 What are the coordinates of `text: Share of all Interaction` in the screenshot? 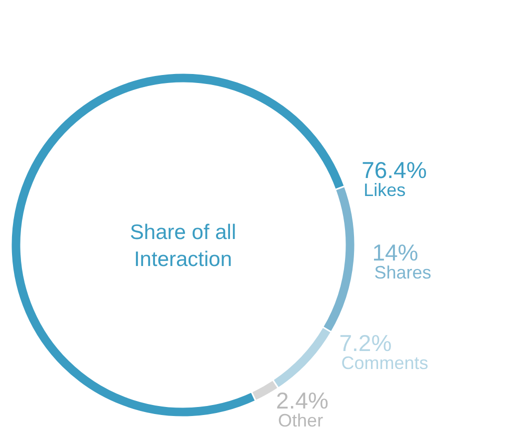 It's located at (183, 246).